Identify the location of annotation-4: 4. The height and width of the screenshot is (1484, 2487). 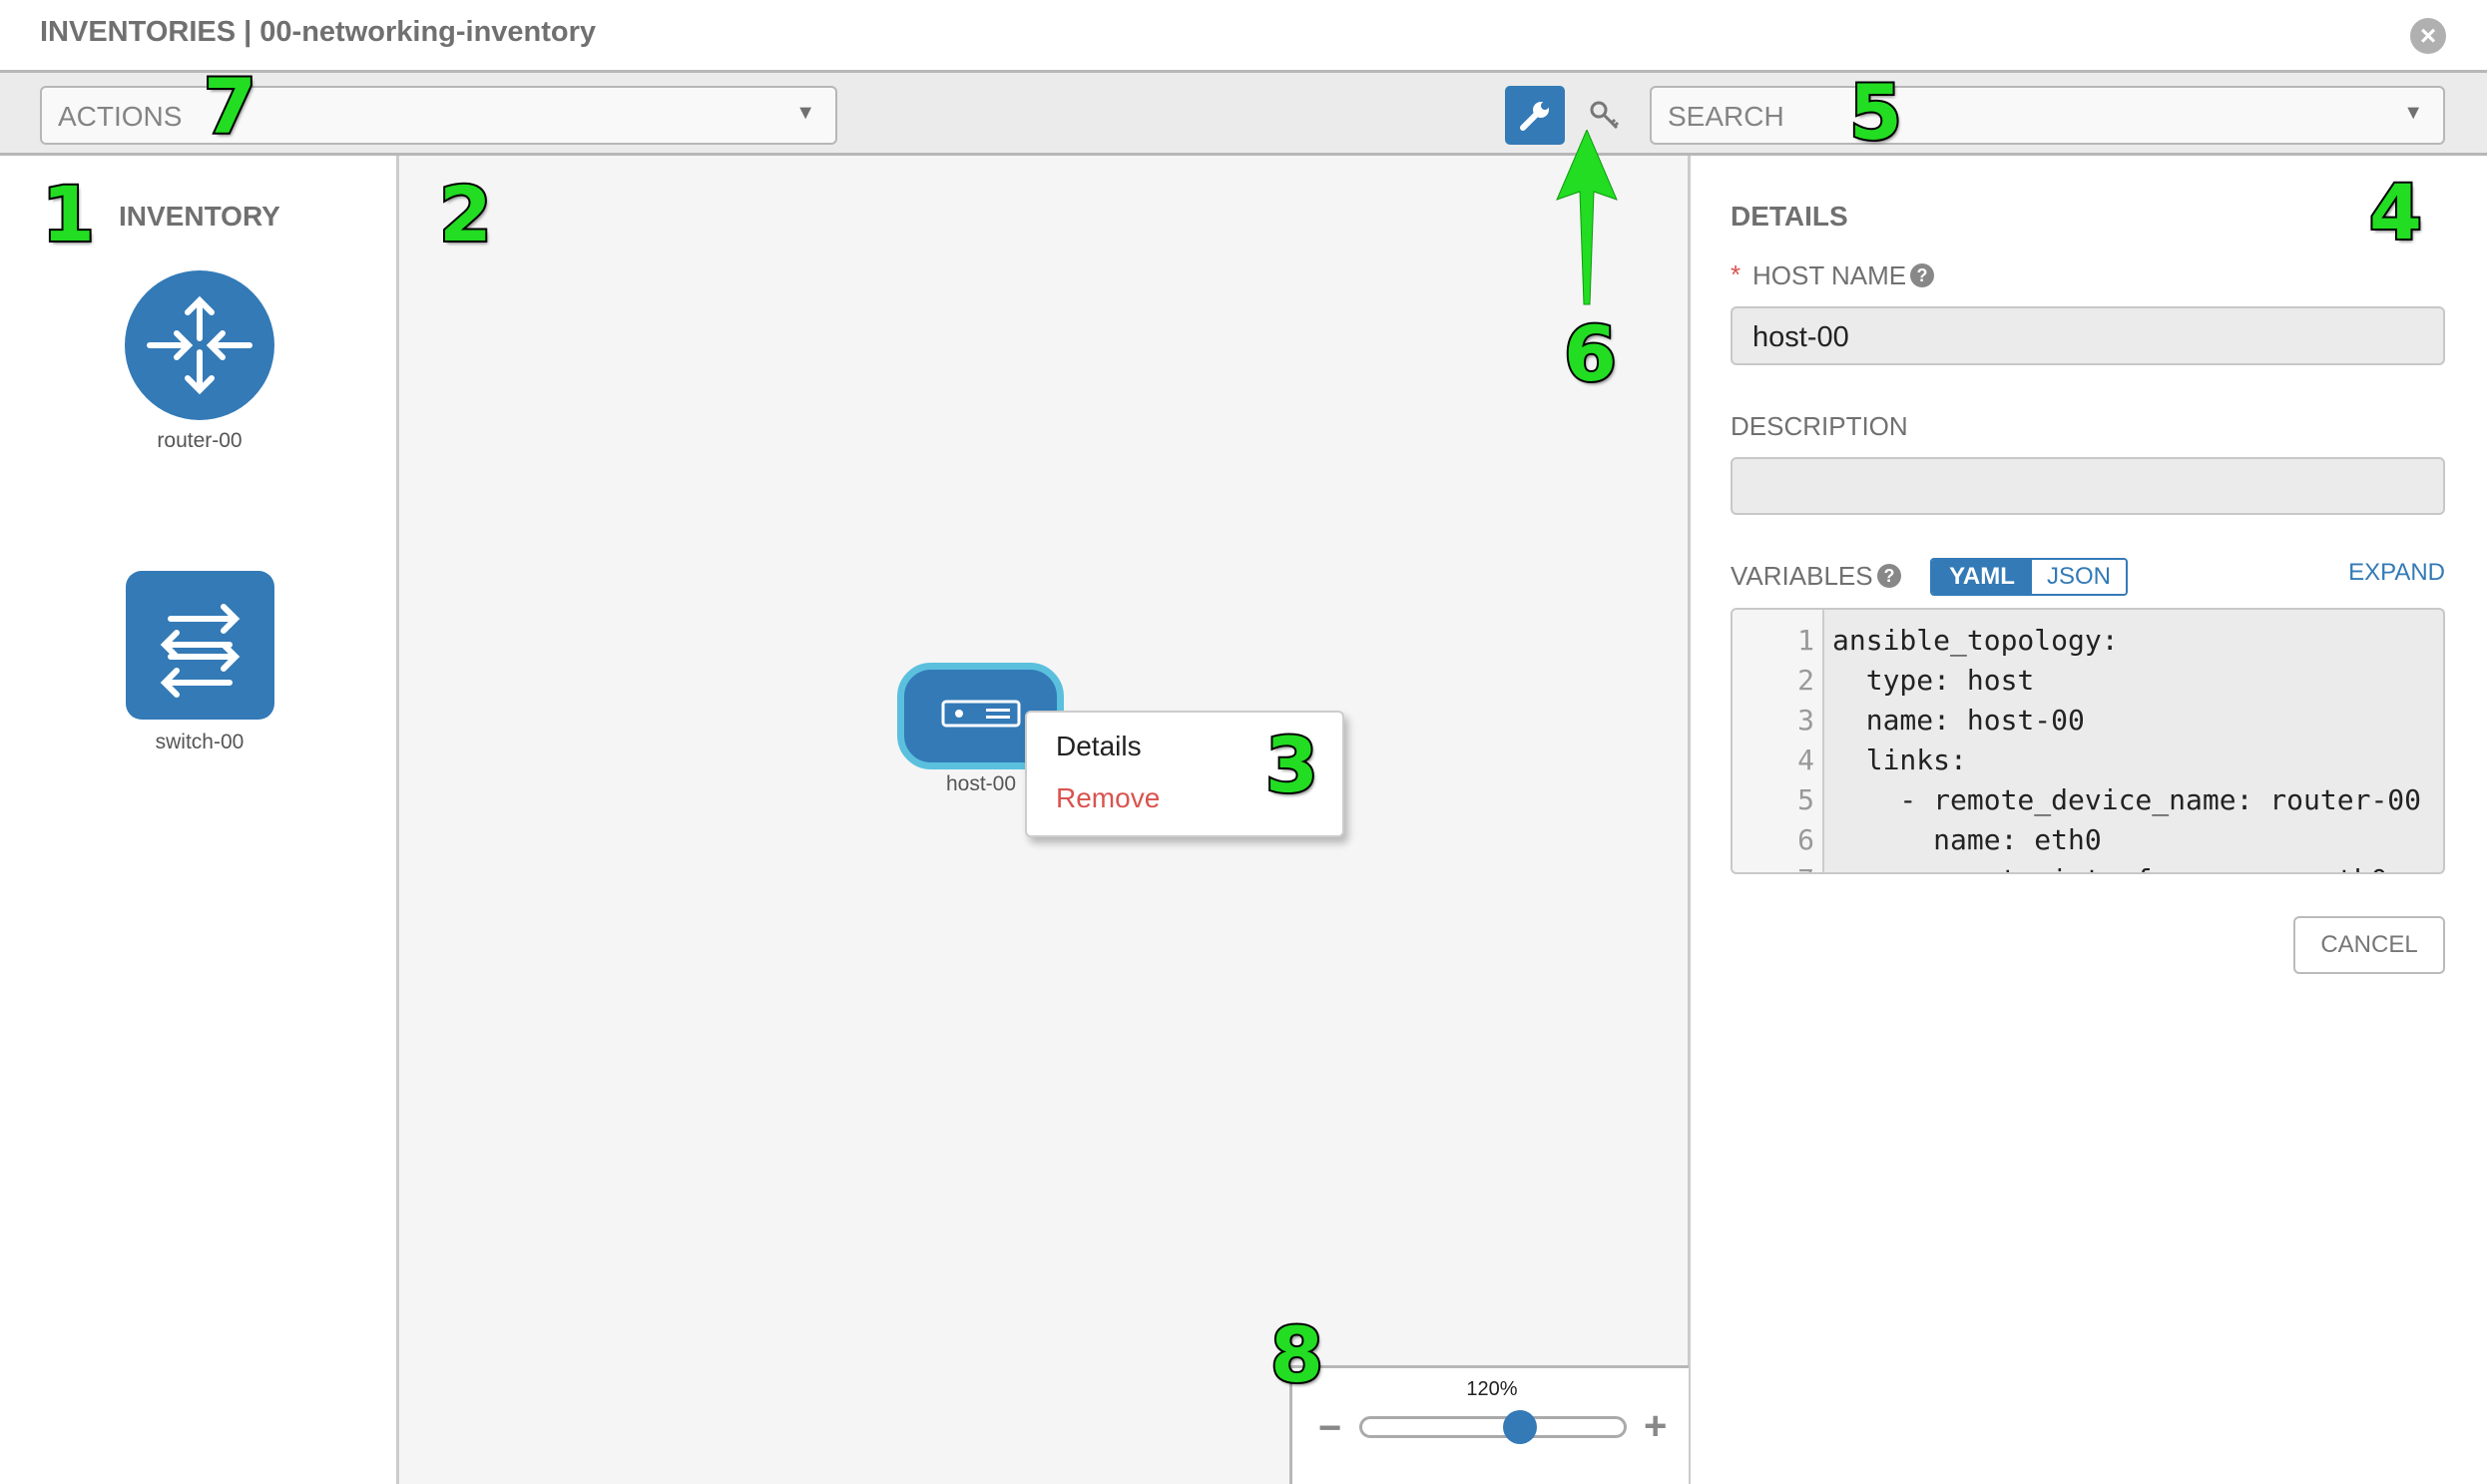
(2395, 212).